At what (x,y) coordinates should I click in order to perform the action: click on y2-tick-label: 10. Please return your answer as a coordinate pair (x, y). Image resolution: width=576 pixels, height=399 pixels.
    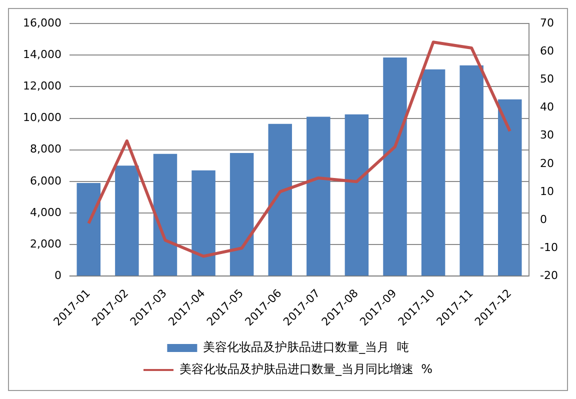
    Looking at the image, I should click on (547, 191).